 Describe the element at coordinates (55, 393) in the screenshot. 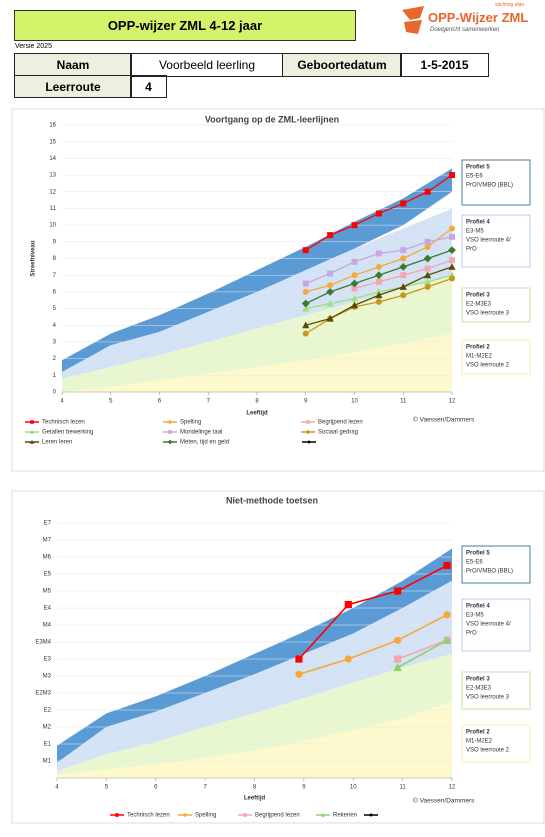

I see `y-tick-label: 0` at that location.